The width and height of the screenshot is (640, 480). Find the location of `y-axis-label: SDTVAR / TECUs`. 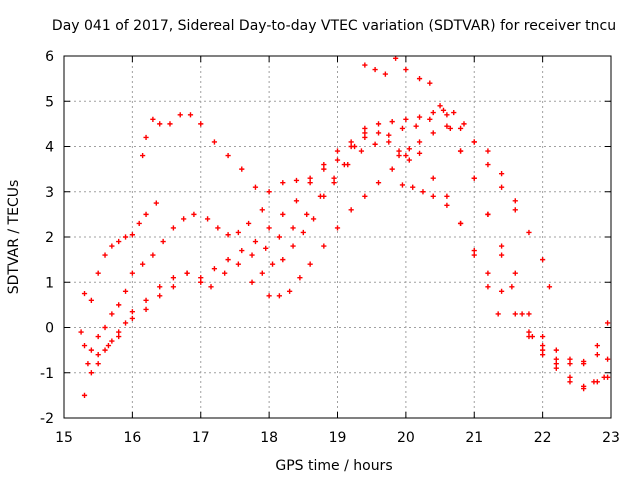

y-axis-label: SDTVAR / TECUs is located at coordinates (14, 237).